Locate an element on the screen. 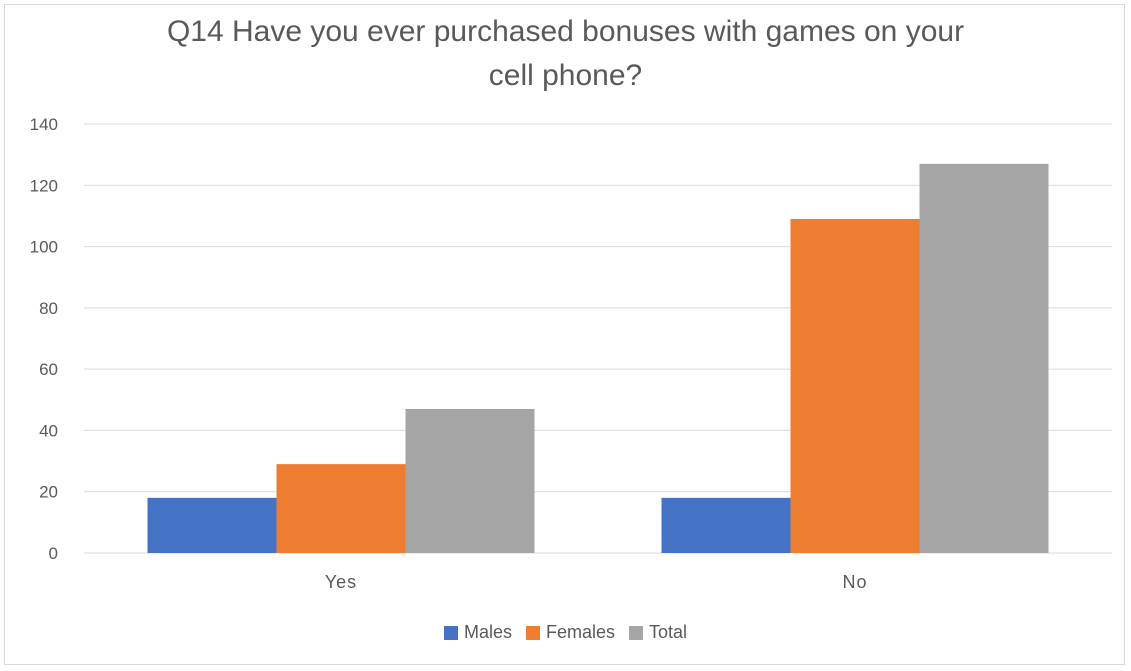 Image resolution: width=1131 pixels, height=671 pixels. bar-males-yes is located at coordinates (212, 525).